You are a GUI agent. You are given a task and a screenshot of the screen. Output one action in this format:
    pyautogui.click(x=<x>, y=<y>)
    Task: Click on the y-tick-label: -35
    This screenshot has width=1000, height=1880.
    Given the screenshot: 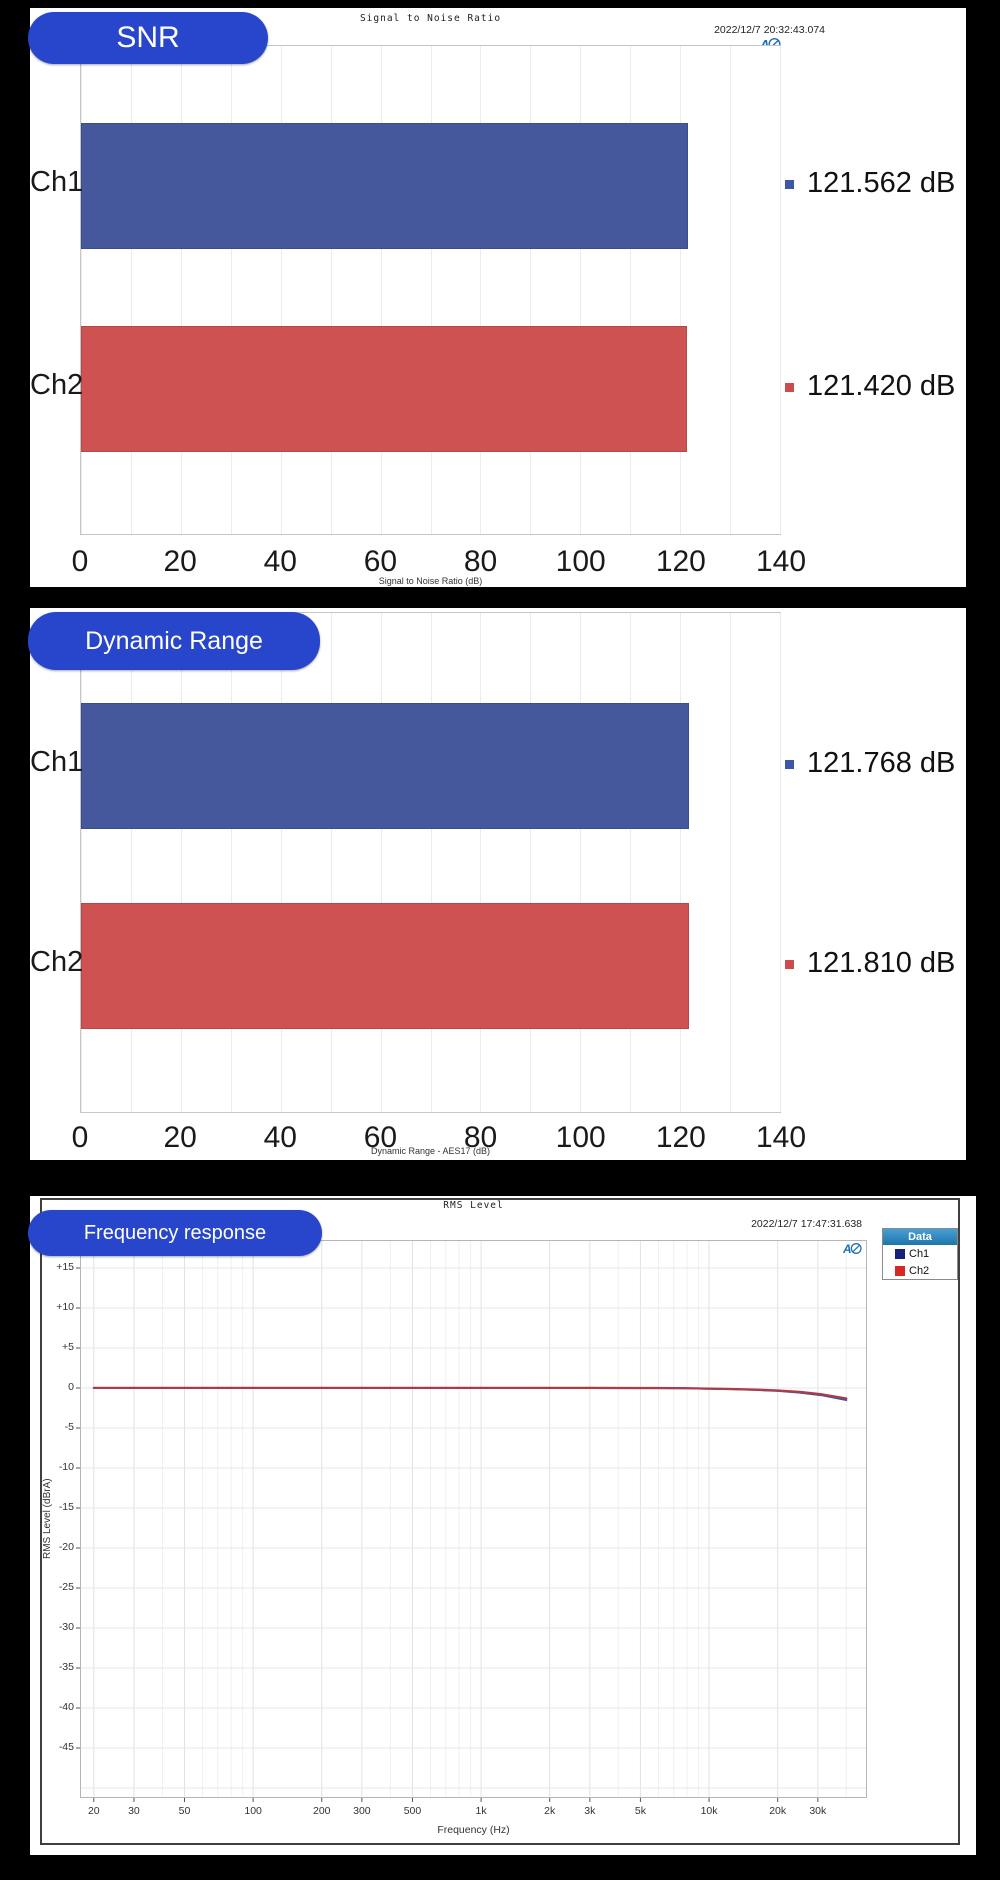 What is the action you would take?
    pyautogui.click(x=66, y=1667)
    